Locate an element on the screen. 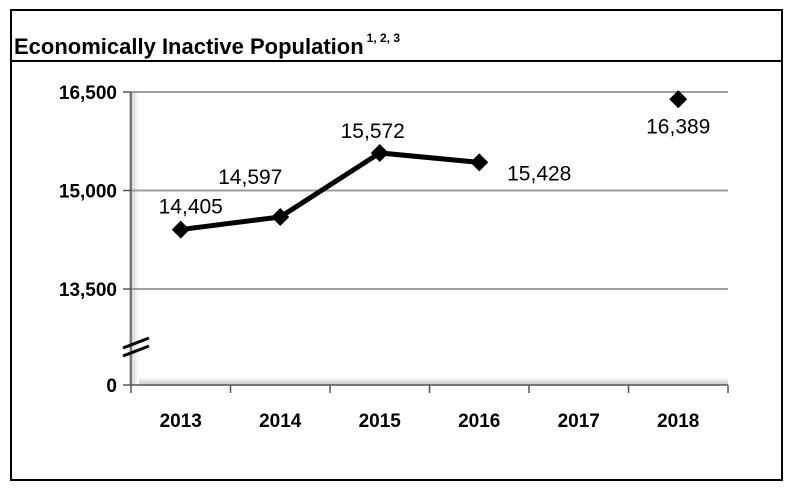  data-label: 14,597 is located at coordinates (250, 177).